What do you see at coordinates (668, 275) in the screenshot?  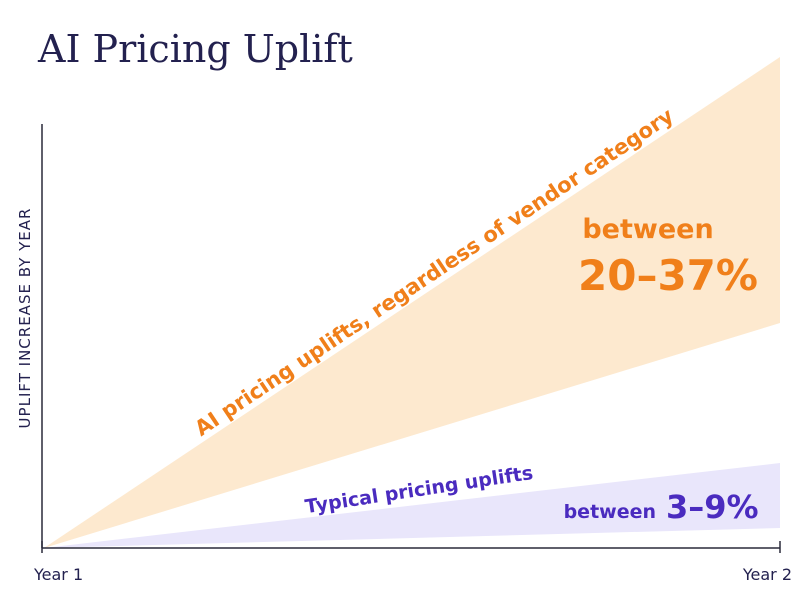 I see `ai-range: 20–37%` at bounding box center [668, 275].